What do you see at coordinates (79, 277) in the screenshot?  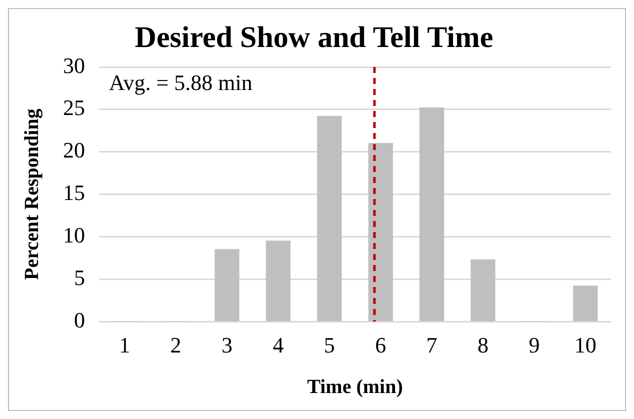 I see `y-tick-label: 5` at bounding box center [79, 277].